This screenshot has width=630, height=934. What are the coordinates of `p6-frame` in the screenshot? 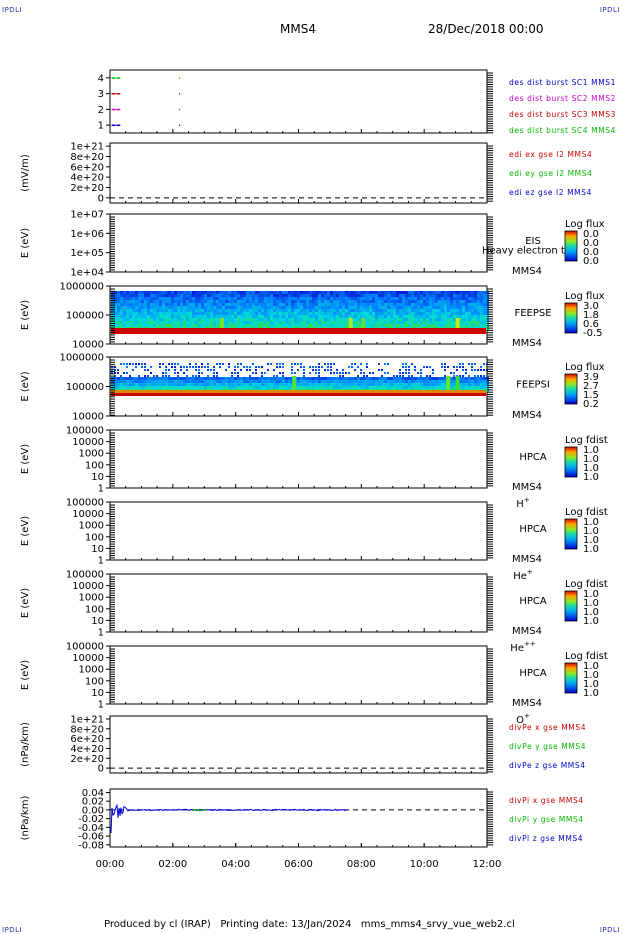 It's located at (298, 459).